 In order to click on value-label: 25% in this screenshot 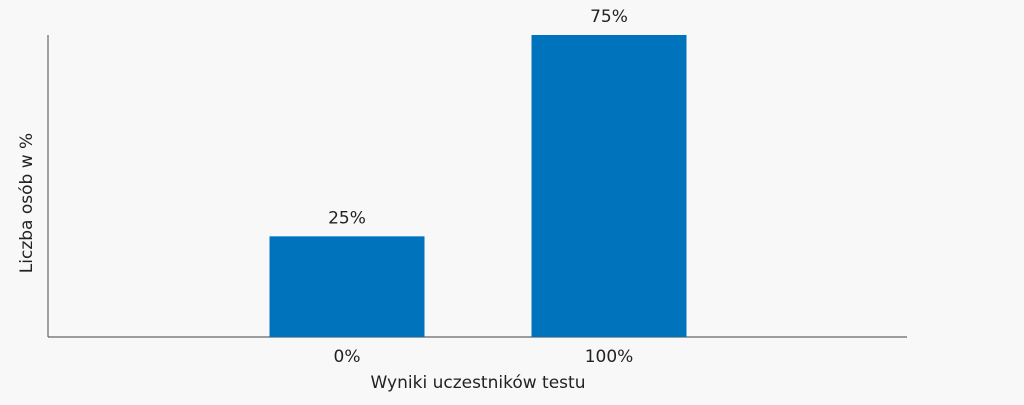, I will do `click(347, 218)`.